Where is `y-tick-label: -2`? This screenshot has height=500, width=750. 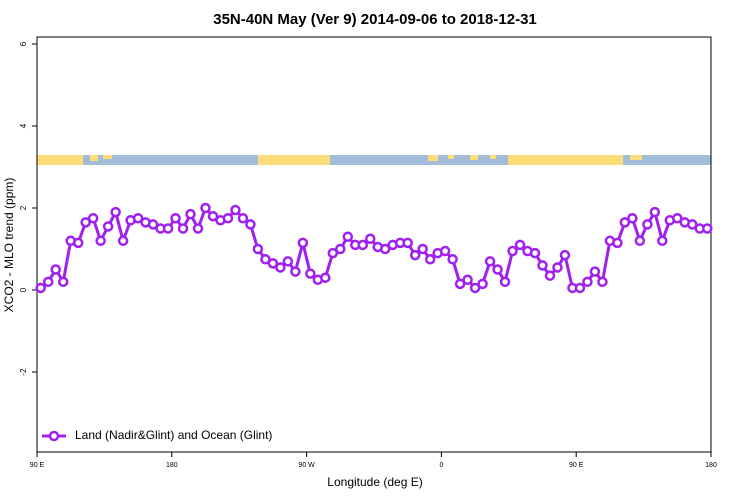 y-tick-label: -2 is located at coordinates (23, 372).